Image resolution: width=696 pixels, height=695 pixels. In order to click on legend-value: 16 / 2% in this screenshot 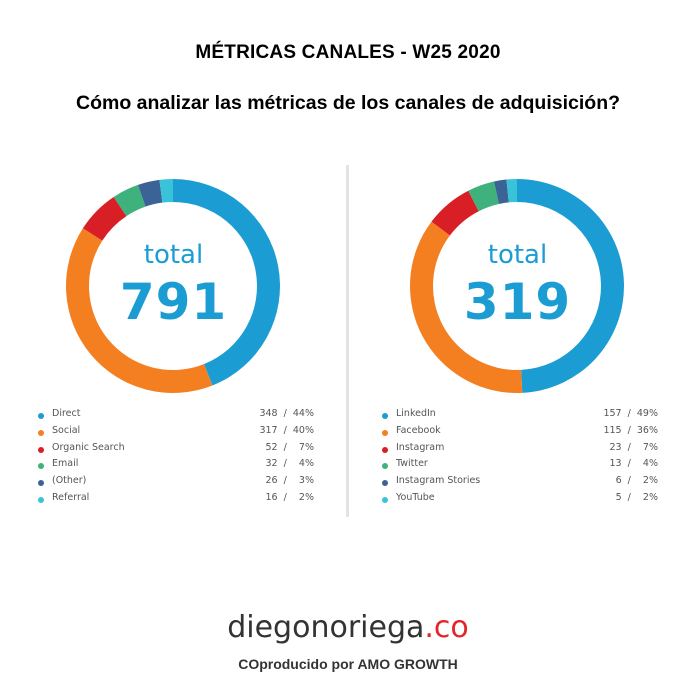, I will do `click(289, 497)`.